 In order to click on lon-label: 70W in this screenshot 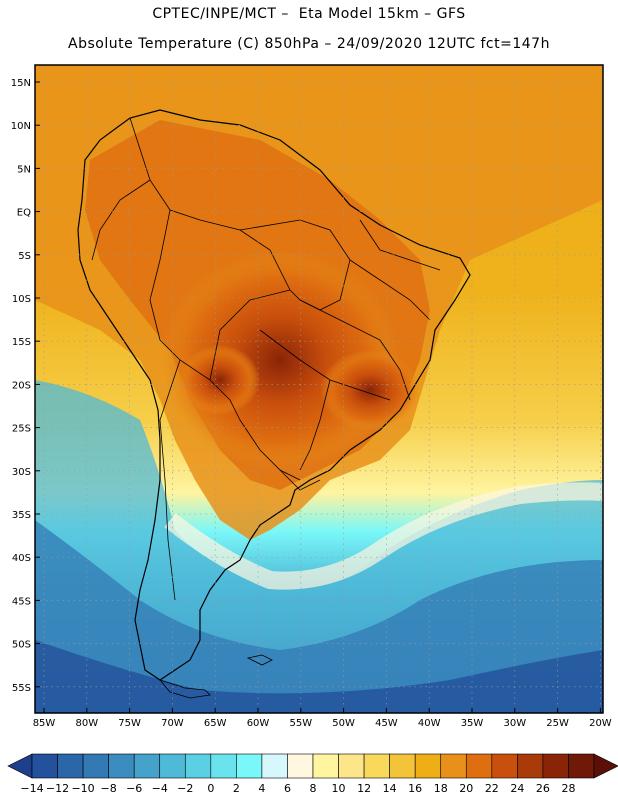, I will do `click(172, 723)`.